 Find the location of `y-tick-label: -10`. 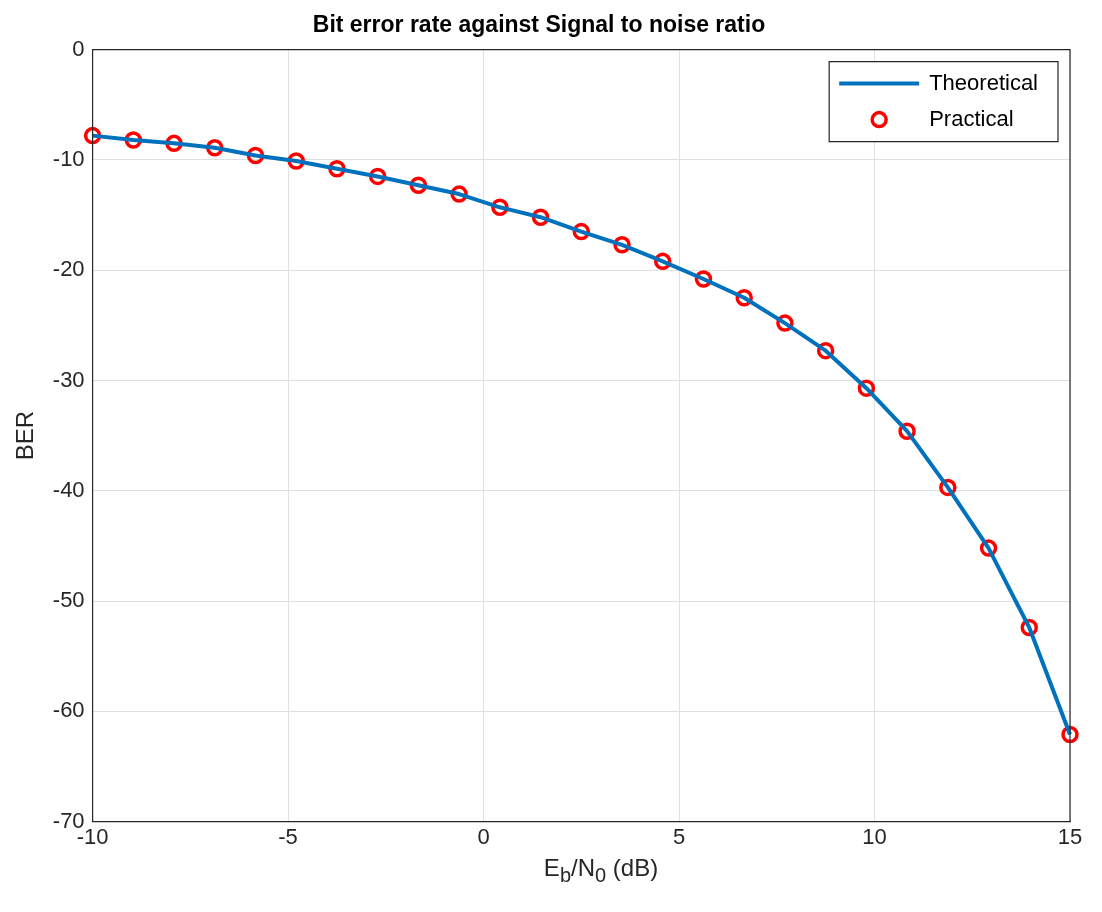

y-tick-label: -10 is located at coordinates (68, 158).